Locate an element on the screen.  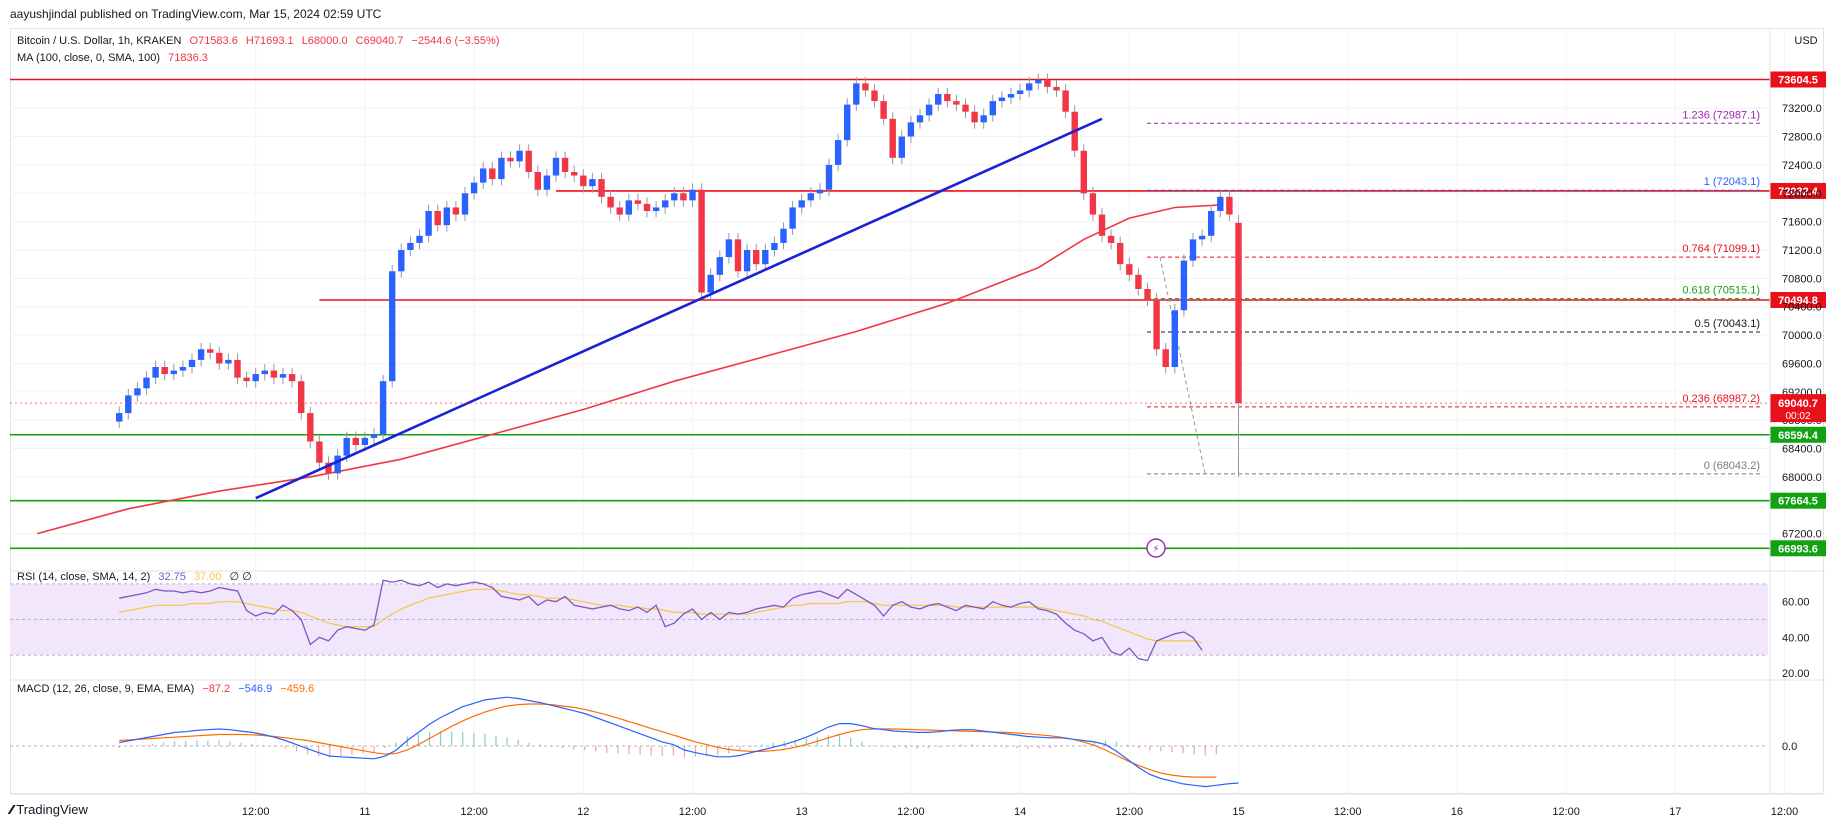
macd-line is located at coordinates (679, 742).